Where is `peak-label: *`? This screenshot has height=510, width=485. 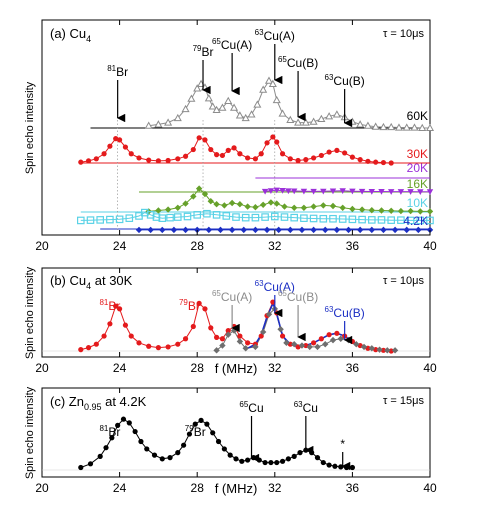
peak-label: * is located at coordinates (342, 444).